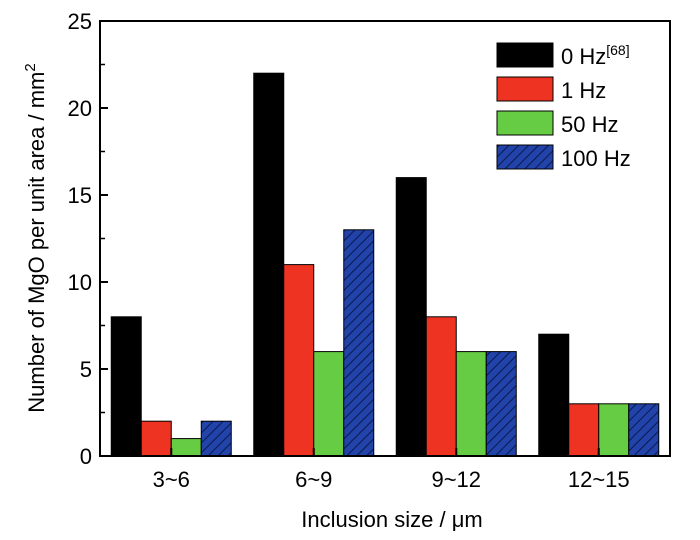  What do you see at coordinates (30, 67) in the screenshot?
I see `y-axis-title-superscript: 2` at bounding box center [30, 67].